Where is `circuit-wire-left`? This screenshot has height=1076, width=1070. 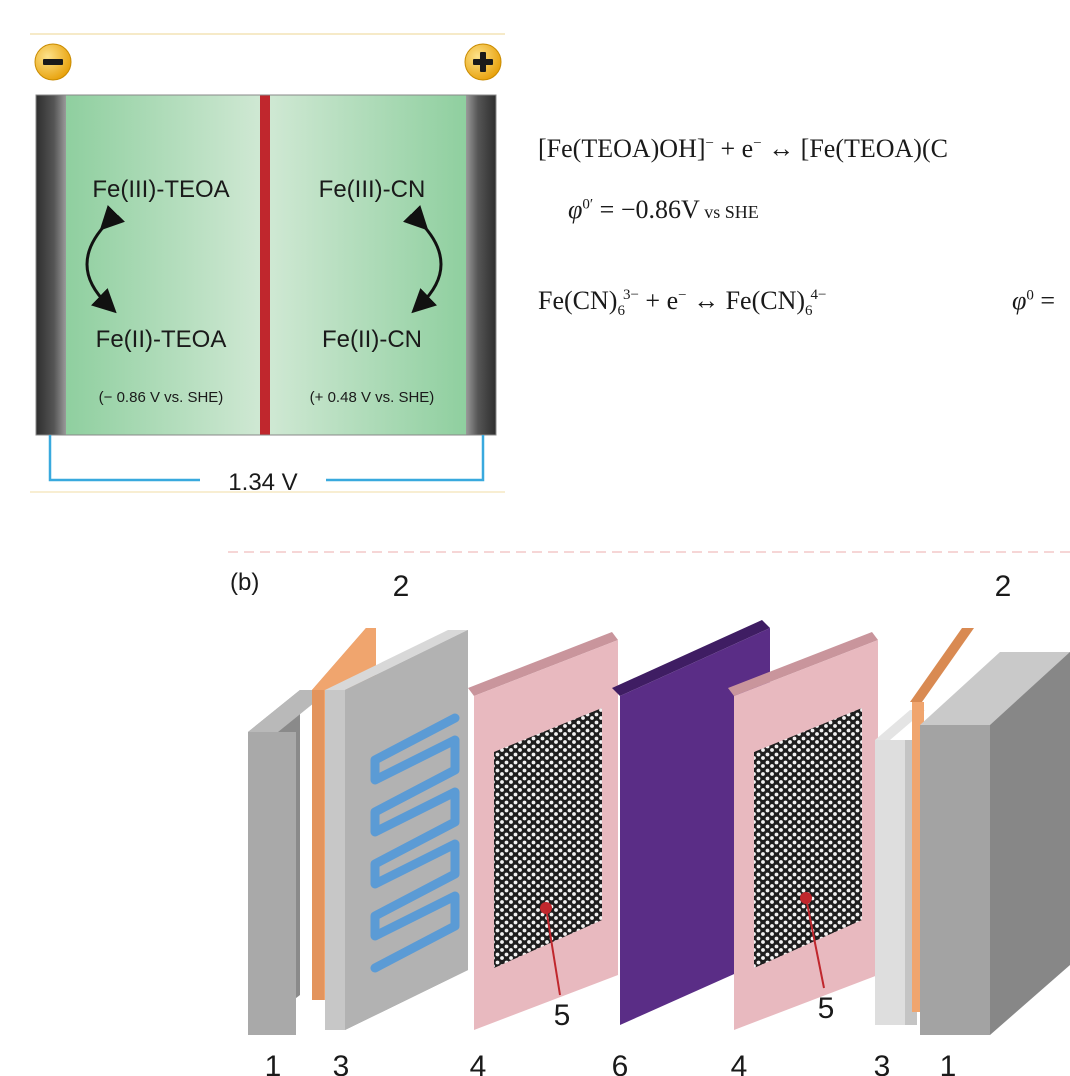
circuit-wire-left is located at coordinates (124, 458).